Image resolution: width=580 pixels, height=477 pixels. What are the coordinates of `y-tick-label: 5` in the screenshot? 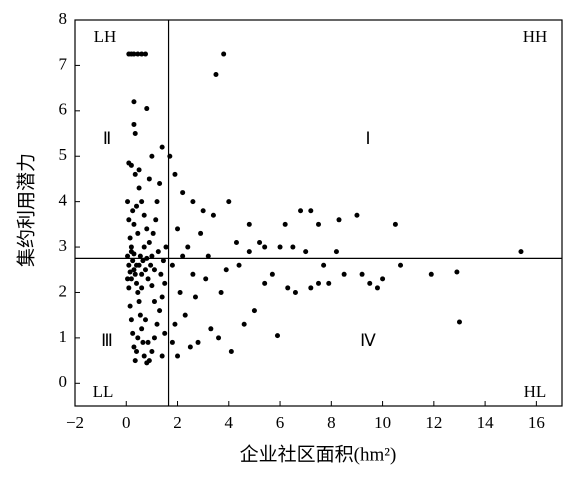 It's located at (63, 154).